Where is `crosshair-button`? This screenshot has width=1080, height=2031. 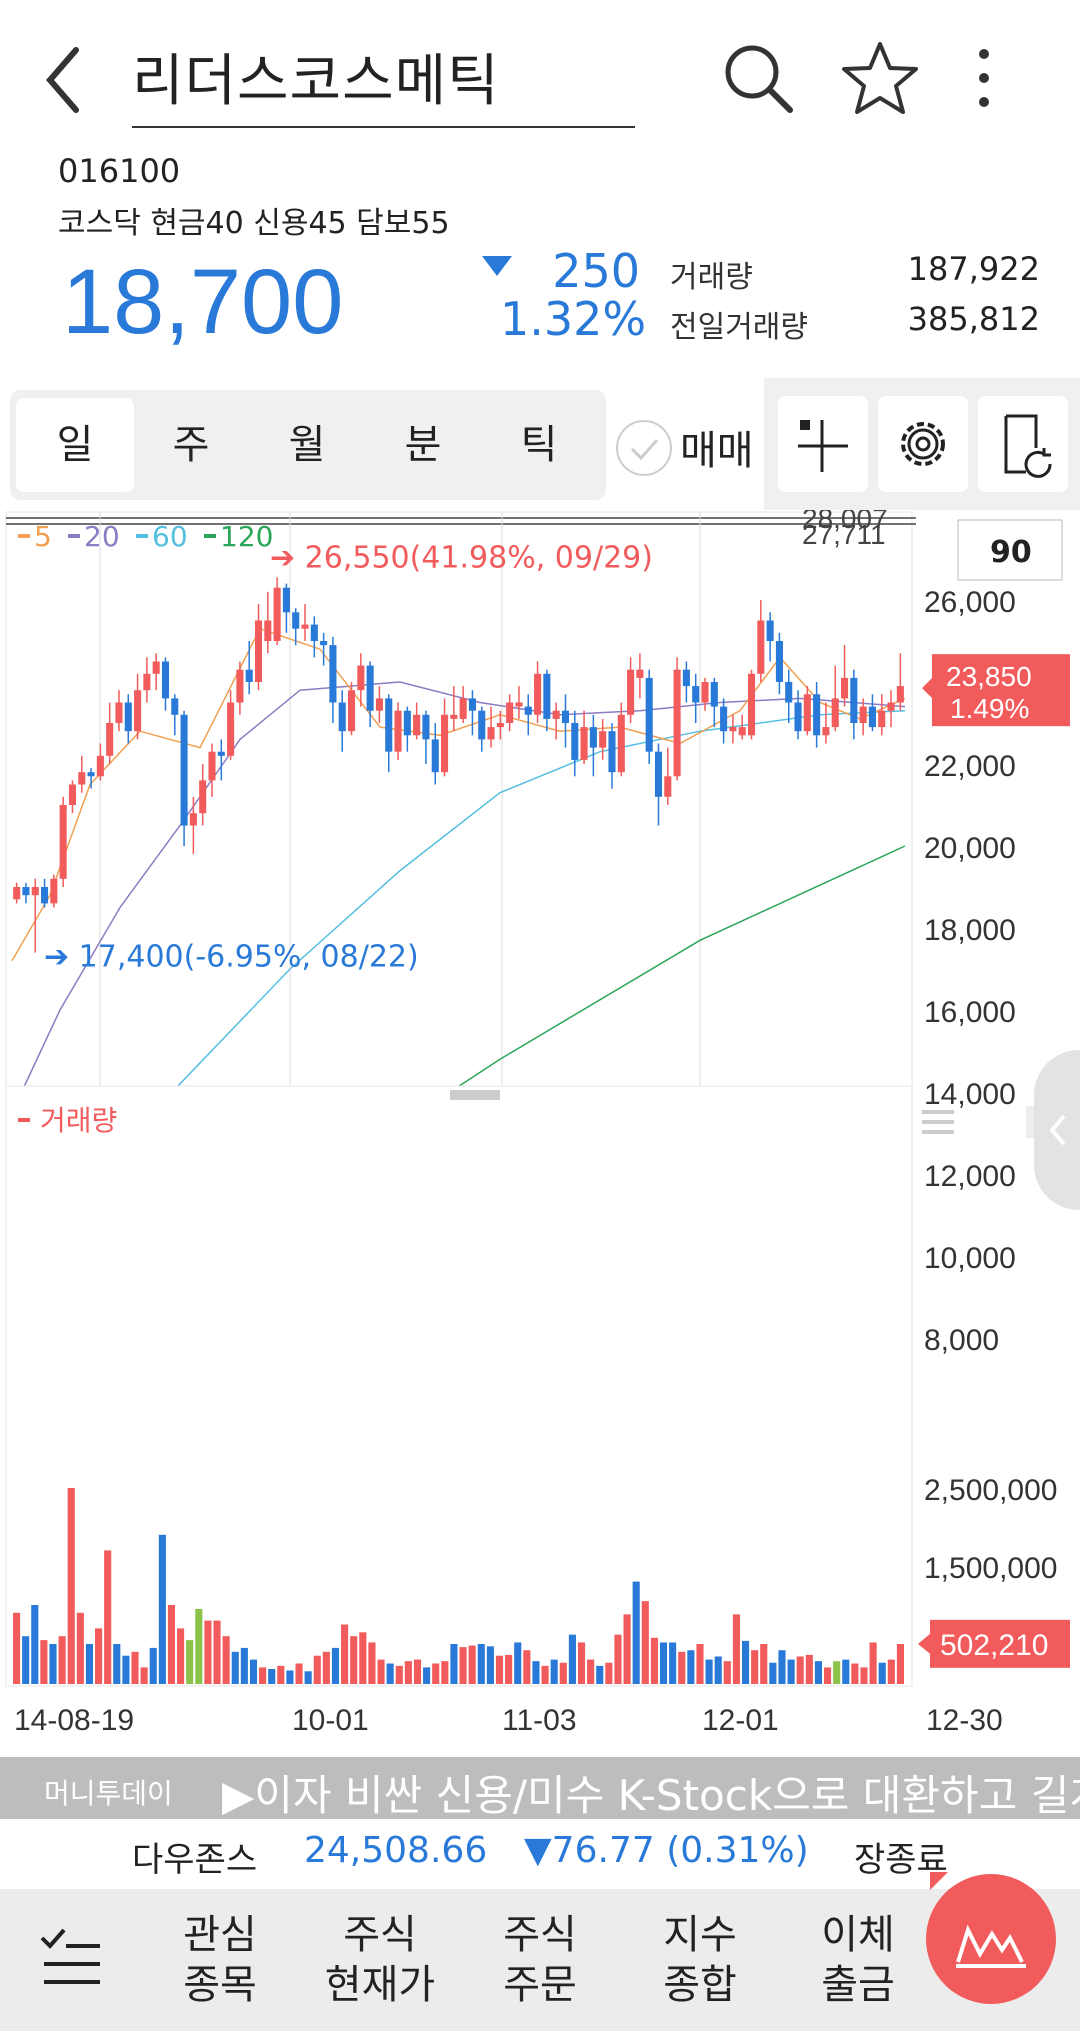 crosshair-button is located at coordinates (823, 444).